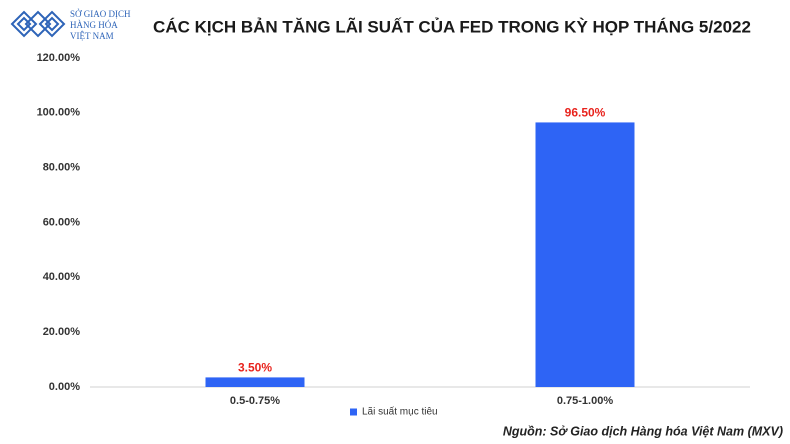 Image resolution: width=790 pixels, height=444 pixels. What do you see at coordinates (94, 25) in the screenshot?
I see `logo-text: HÀNG HÓA` at bounding box center [94, 25].